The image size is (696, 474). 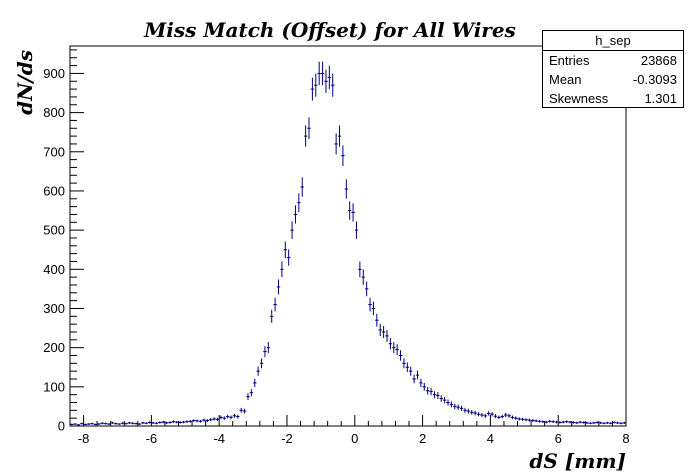 I want to click on stats-value: 1.301, so click(x=660, y=98).